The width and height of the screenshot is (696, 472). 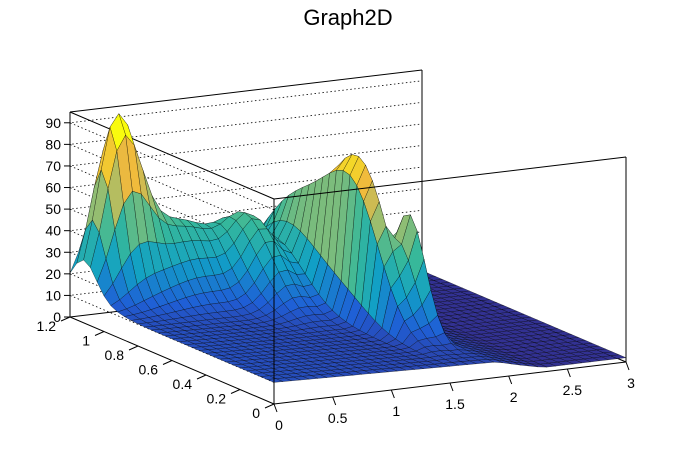 What do you see at coordinates (53, 209) in the screenshot?
I see `z-tick-label: 50` at bounding box center [53, 209].